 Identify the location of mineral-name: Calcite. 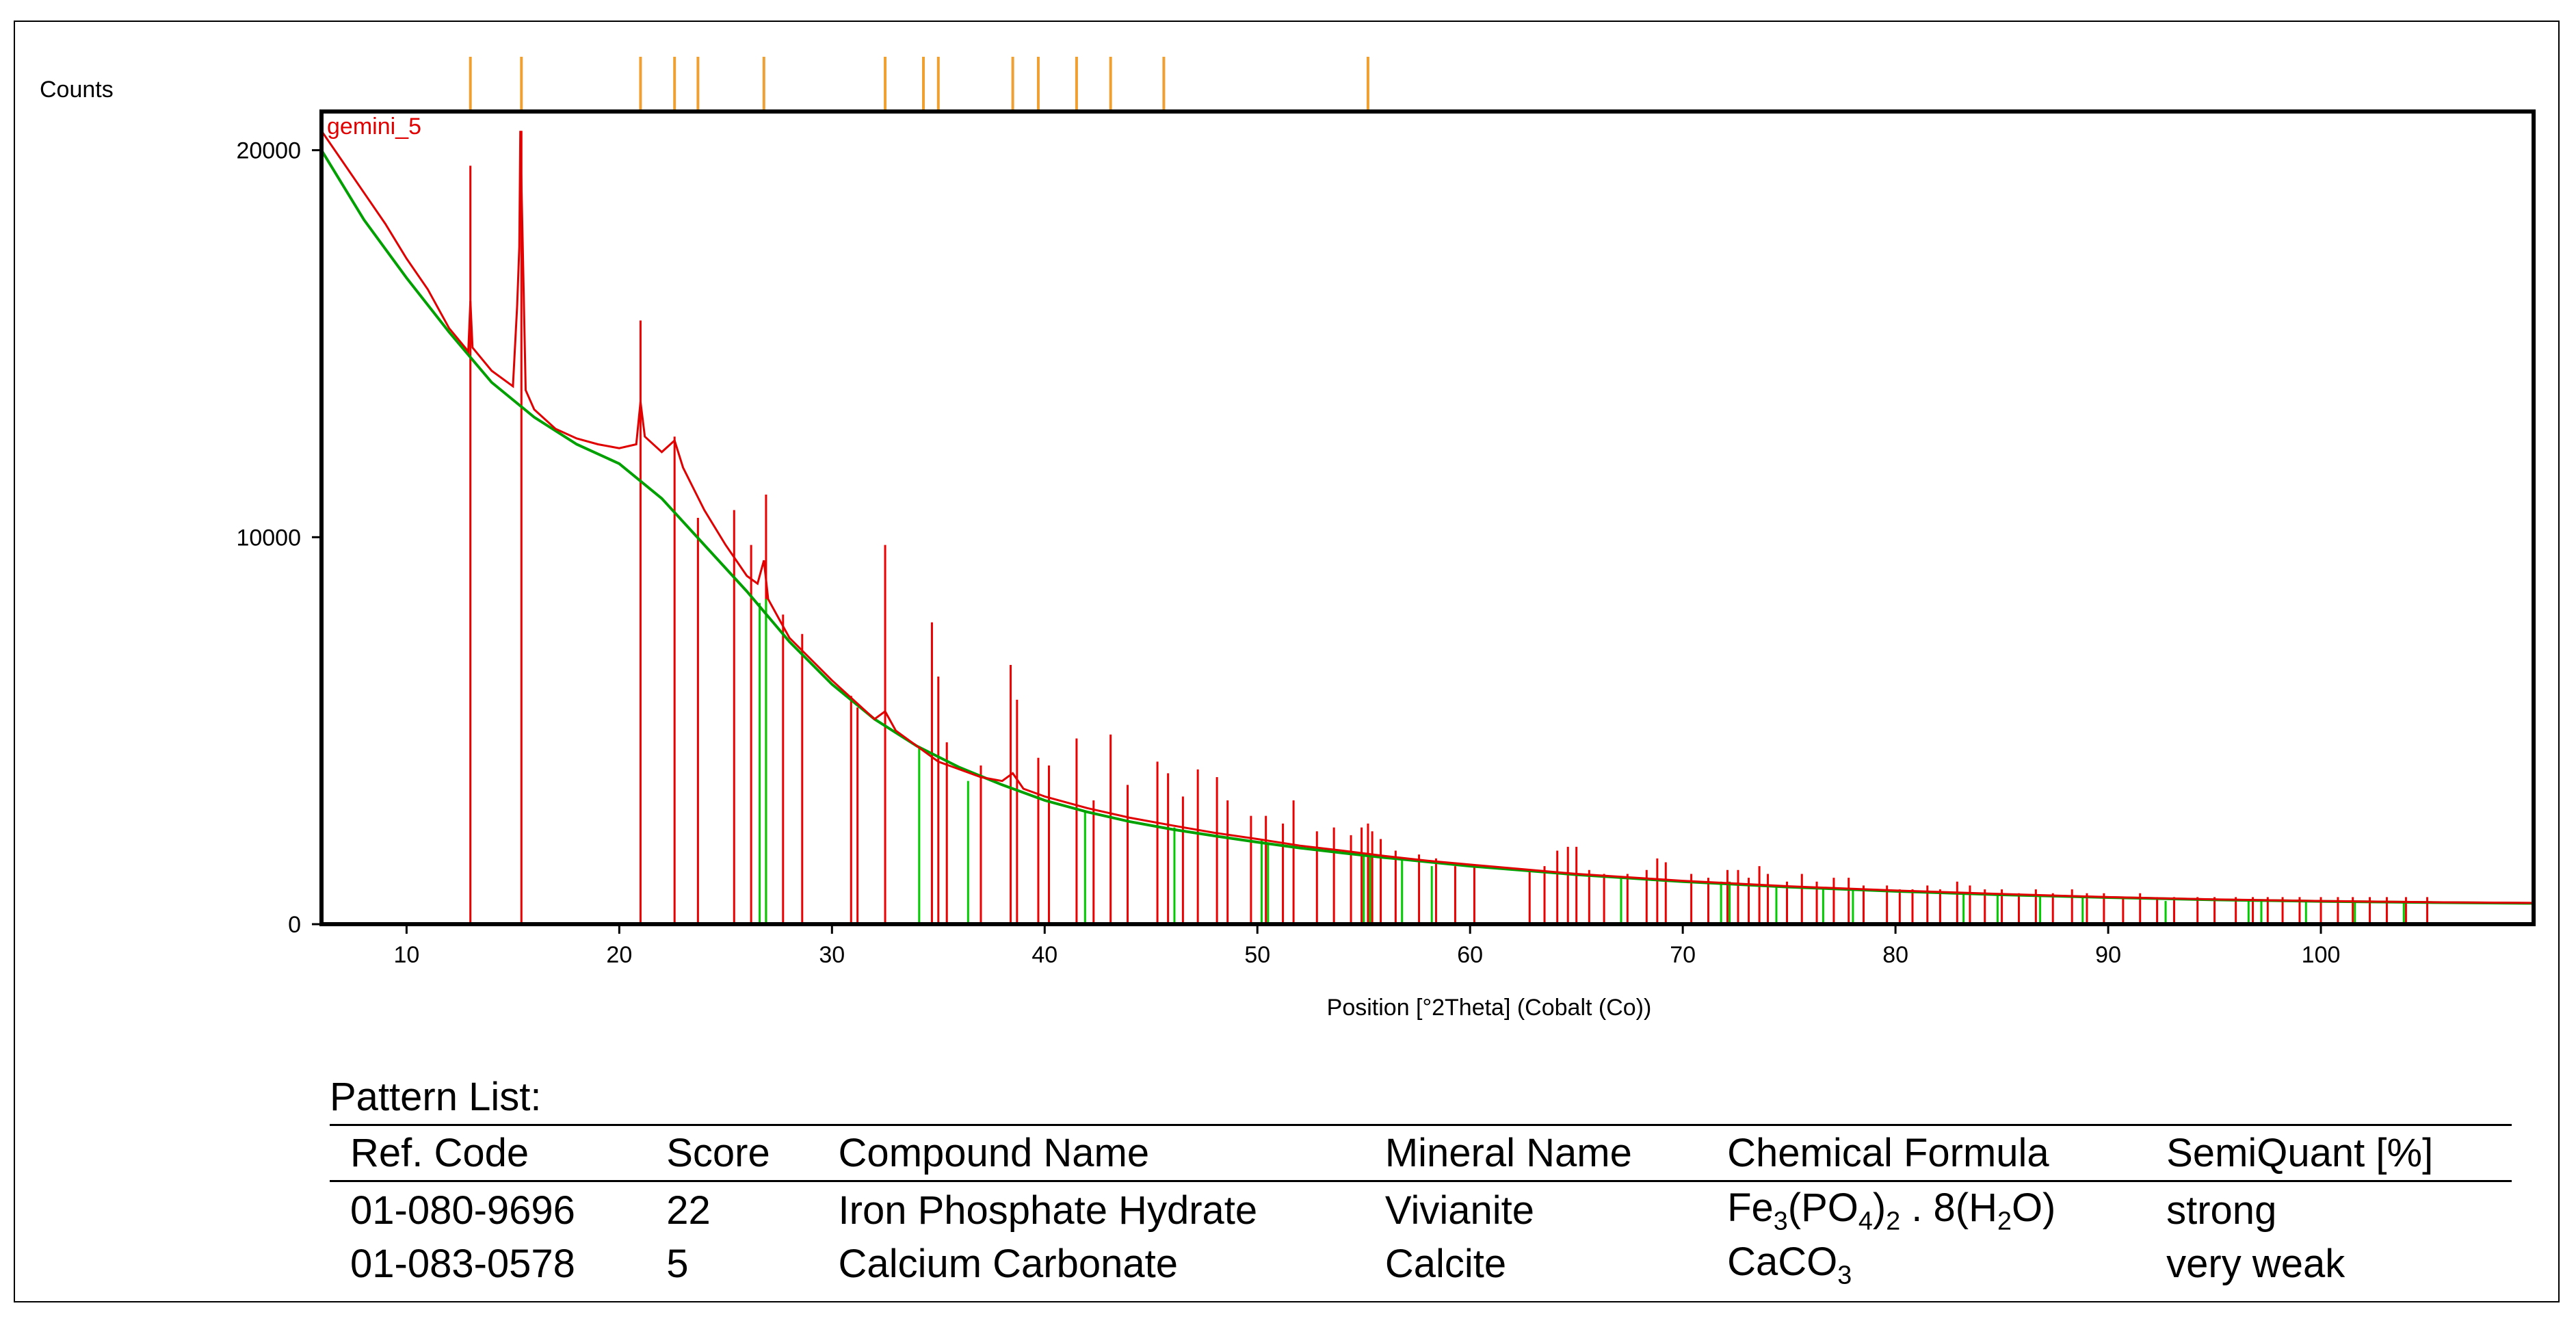
(1445, 1265).